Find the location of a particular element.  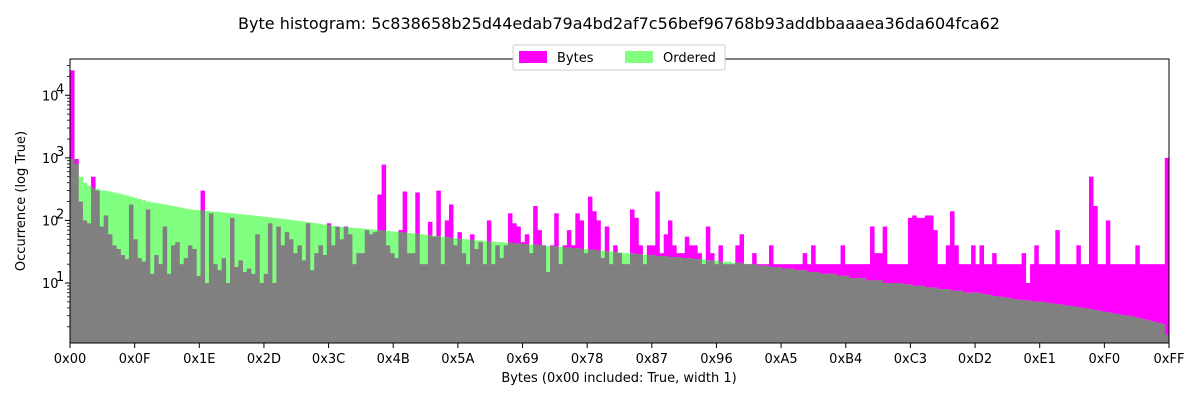

legend-swatch-bytes is located at coordinates (533, 57).